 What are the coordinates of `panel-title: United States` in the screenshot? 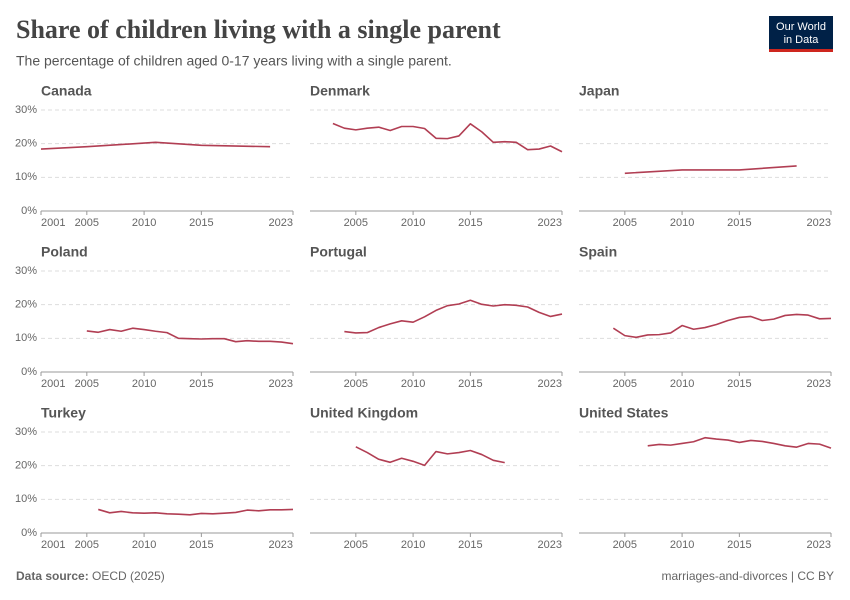 It's located at (624, 413).